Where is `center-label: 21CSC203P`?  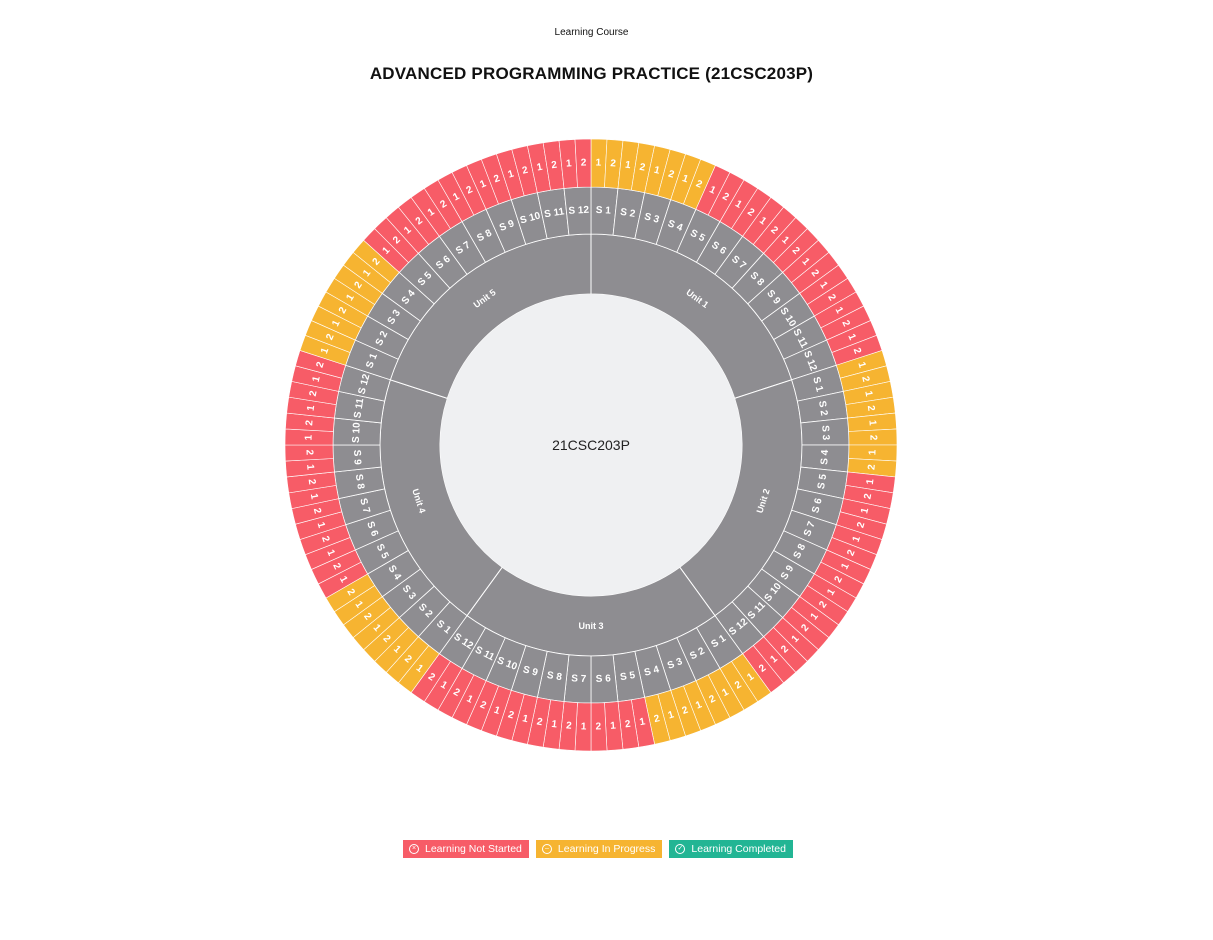 center-label: 21CSC203P is located at coordinates (591, 445).